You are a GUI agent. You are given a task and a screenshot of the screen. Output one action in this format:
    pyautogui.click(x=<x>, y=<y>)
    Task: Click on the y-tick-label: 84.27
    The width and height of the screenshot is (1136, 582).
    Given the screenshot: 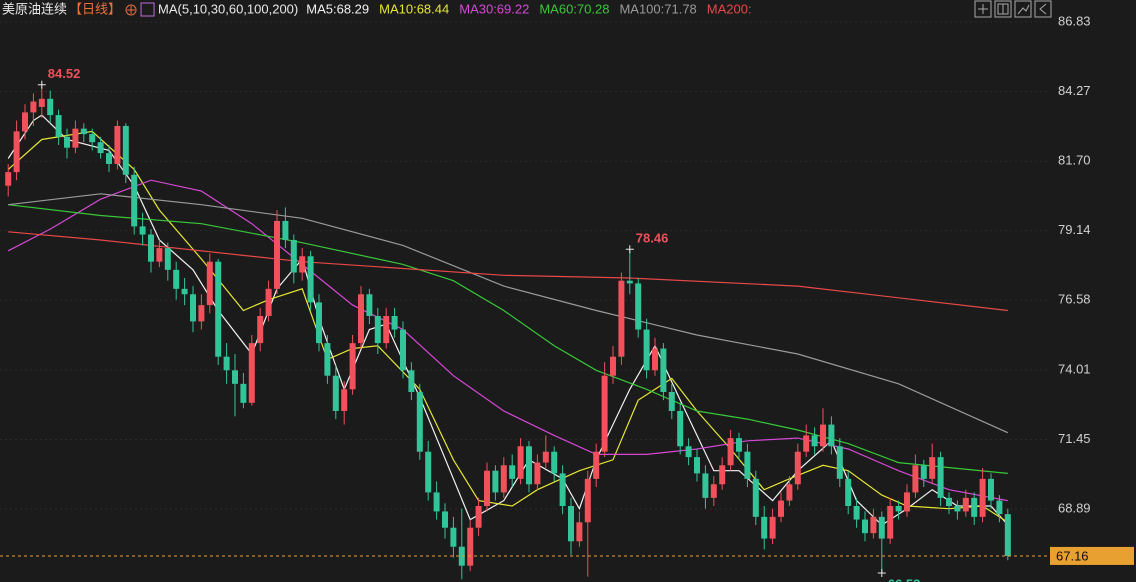 What is the action you would take?
    pyautogui.click(x=1074, y=90)
    